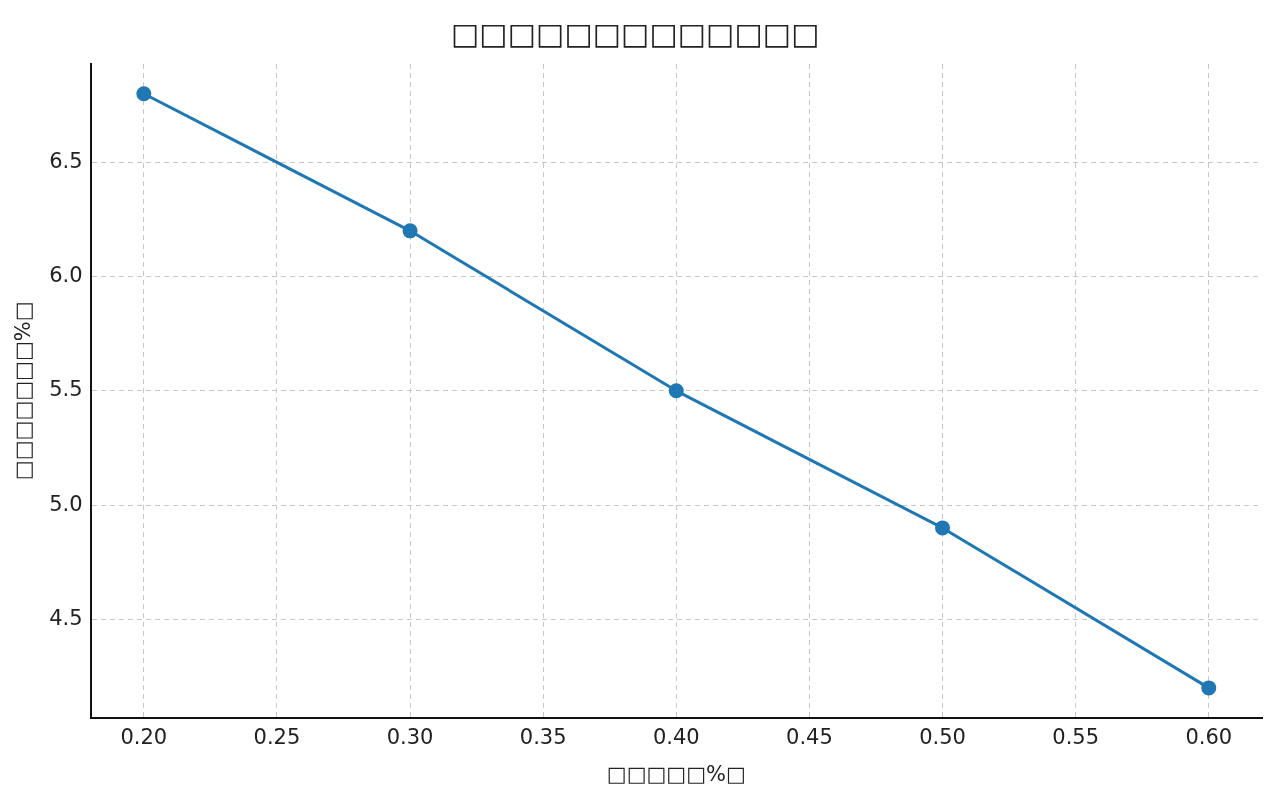 Image resolution: width=1280 pixels, height=800 pixels. I want to click on y-tick-label: 5.0, so click(66, 503).